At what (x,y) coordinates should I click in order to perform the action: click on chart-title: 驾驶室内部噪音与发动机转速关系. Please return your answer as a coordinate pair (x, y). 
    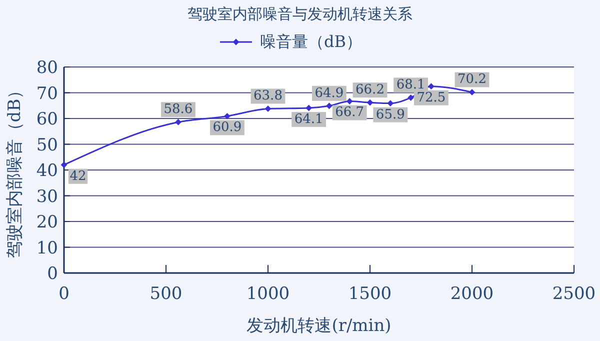
    Looking at the image, I should click on (300, 14).